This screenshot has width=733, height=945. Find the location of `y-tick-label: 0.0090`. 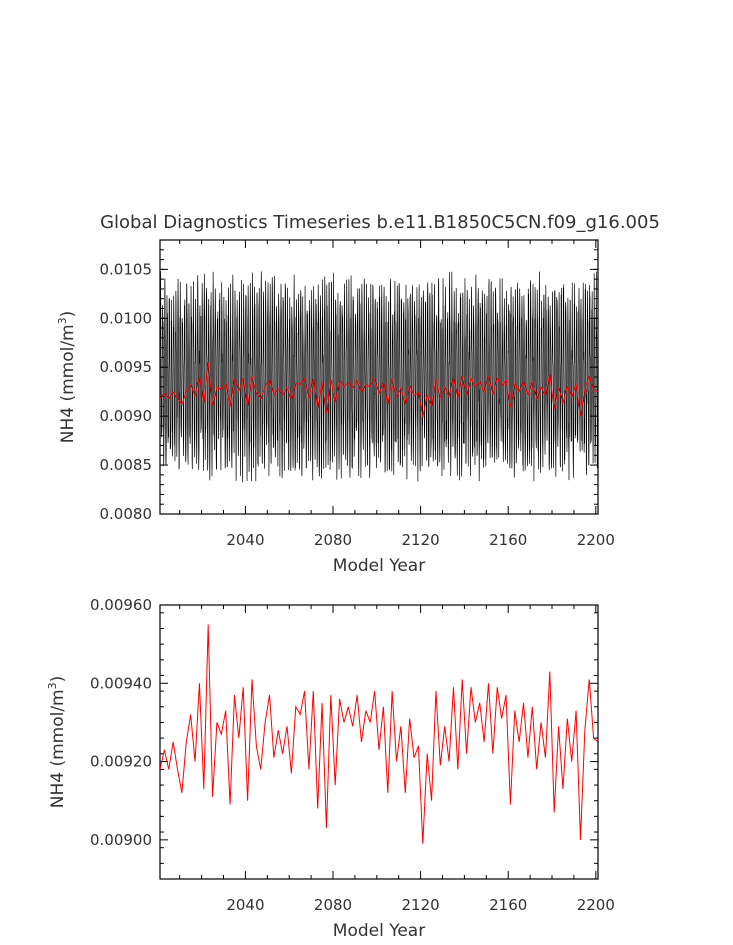

y-tick-label: 0.0090 is located at coordinates (126, 416).